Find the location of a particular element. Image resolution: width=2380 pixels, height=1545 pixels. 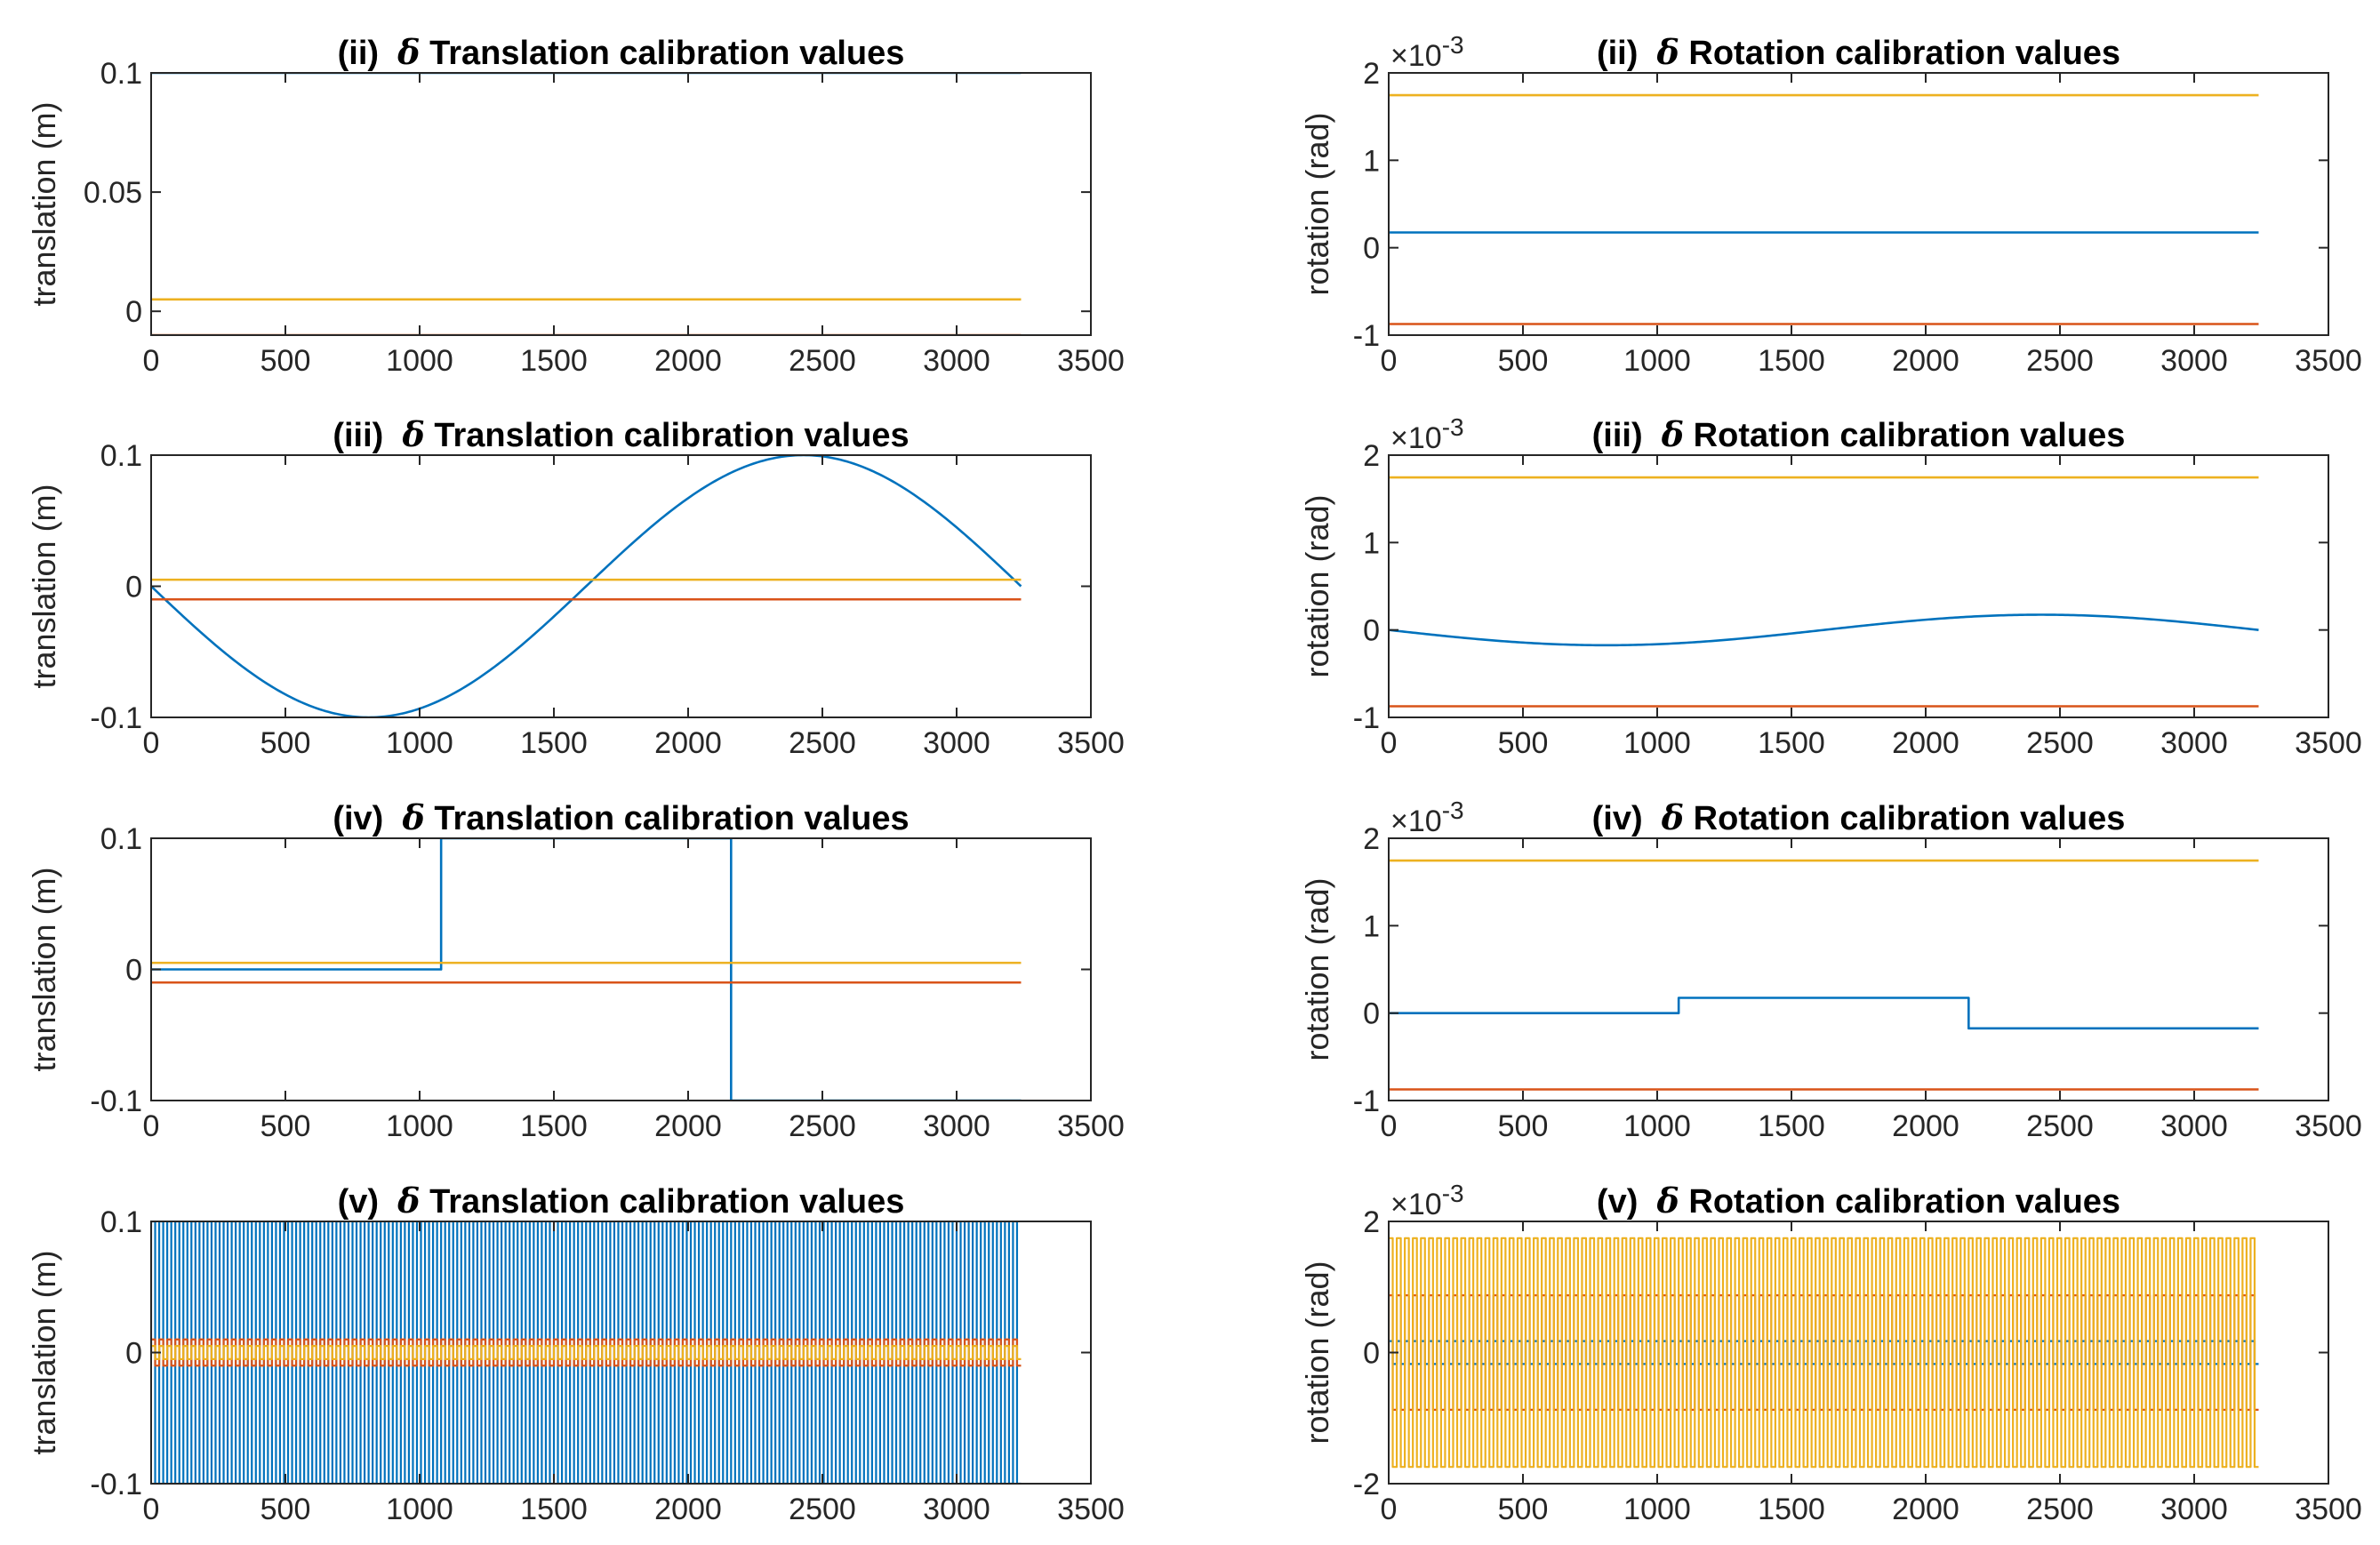

chart-ii-translation-xtick-label: 2000 is located at coordinates (688, 361).